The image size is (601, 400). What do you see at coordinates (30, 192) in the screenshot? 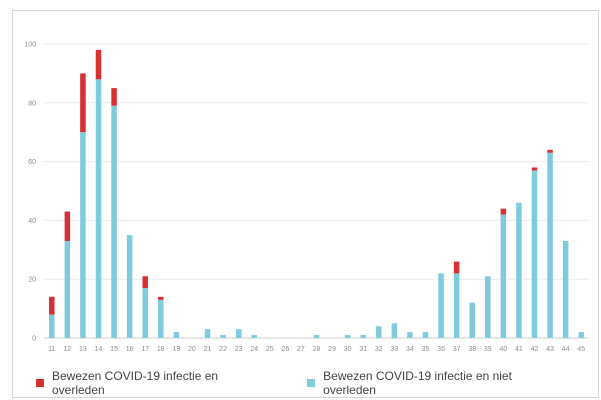
I see `y-axis-ticks: 0 20 40 60 80 100` at bounding box center [30, 192].